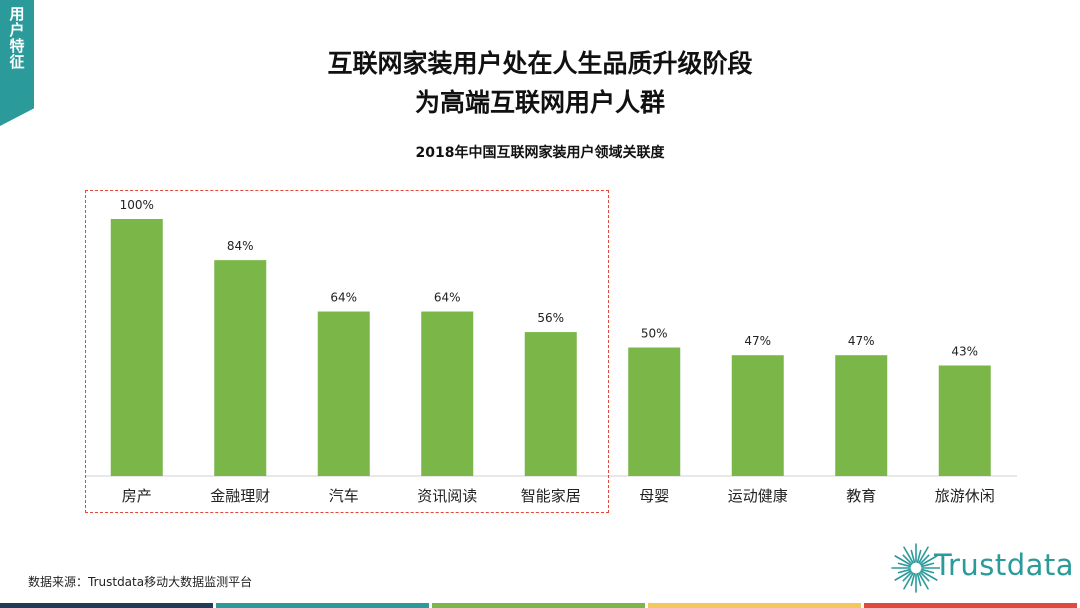 This screenshot has height=608, width=1080. I want to click on data-label: 56%, so click(550, 318).